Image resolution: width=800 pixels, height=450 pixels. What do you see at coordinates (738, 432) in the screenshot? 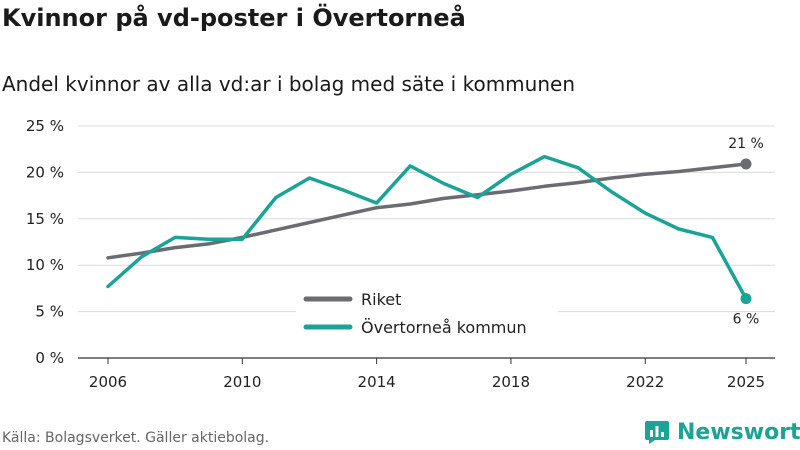
I see `brand-name: Newsworthy` at bounding box center [738, 432].